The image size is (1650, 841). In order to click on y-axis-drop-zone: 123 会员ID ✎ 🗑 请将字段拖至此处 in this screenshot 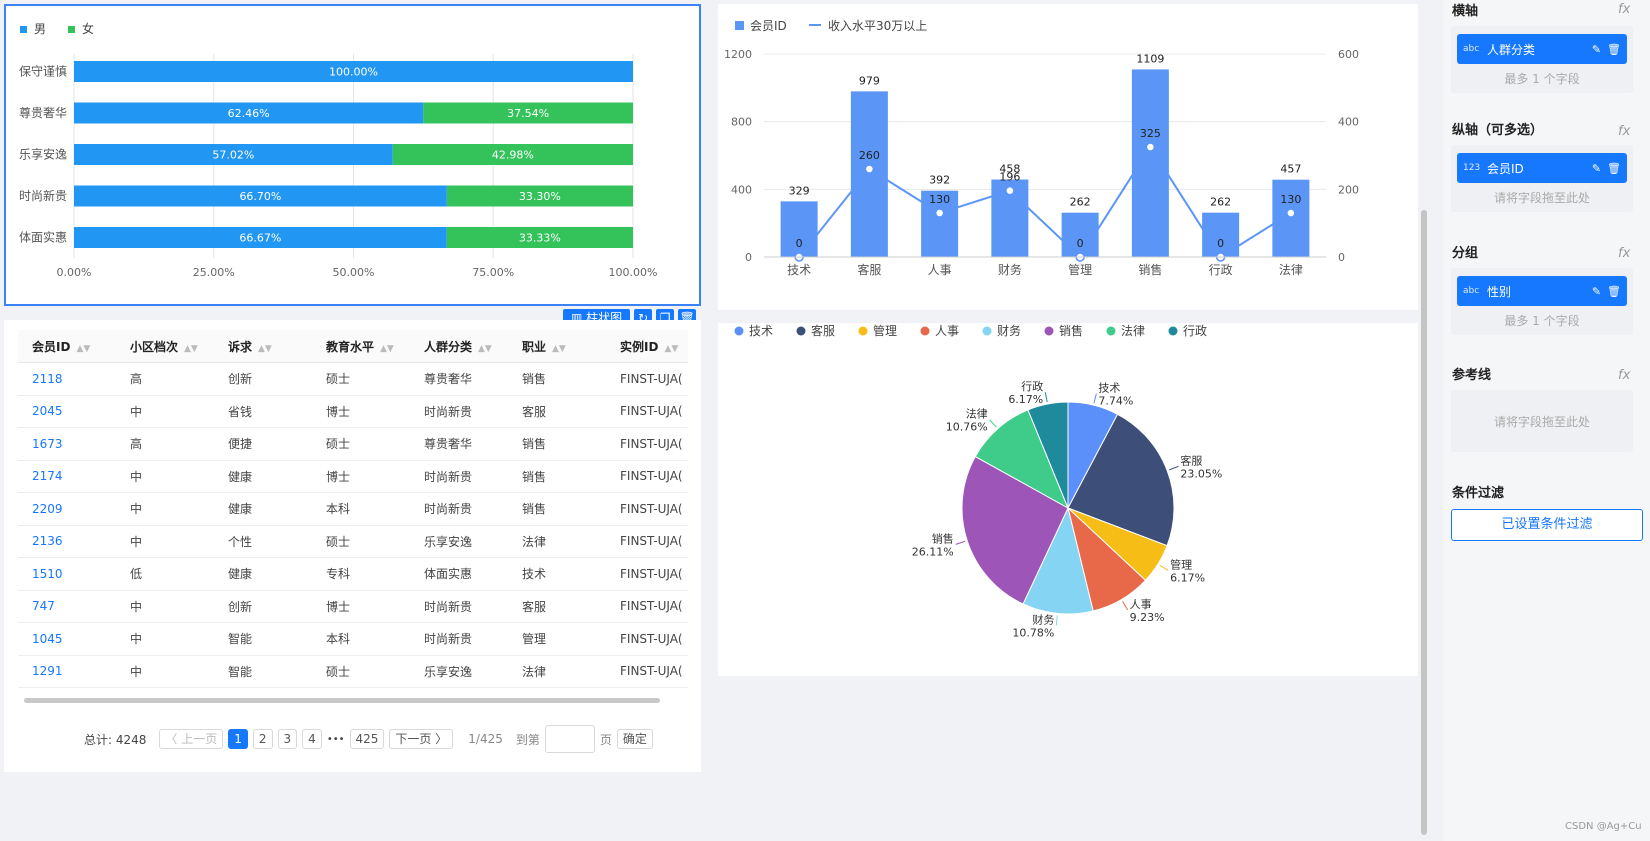, I will do `click(1542, 178)`.